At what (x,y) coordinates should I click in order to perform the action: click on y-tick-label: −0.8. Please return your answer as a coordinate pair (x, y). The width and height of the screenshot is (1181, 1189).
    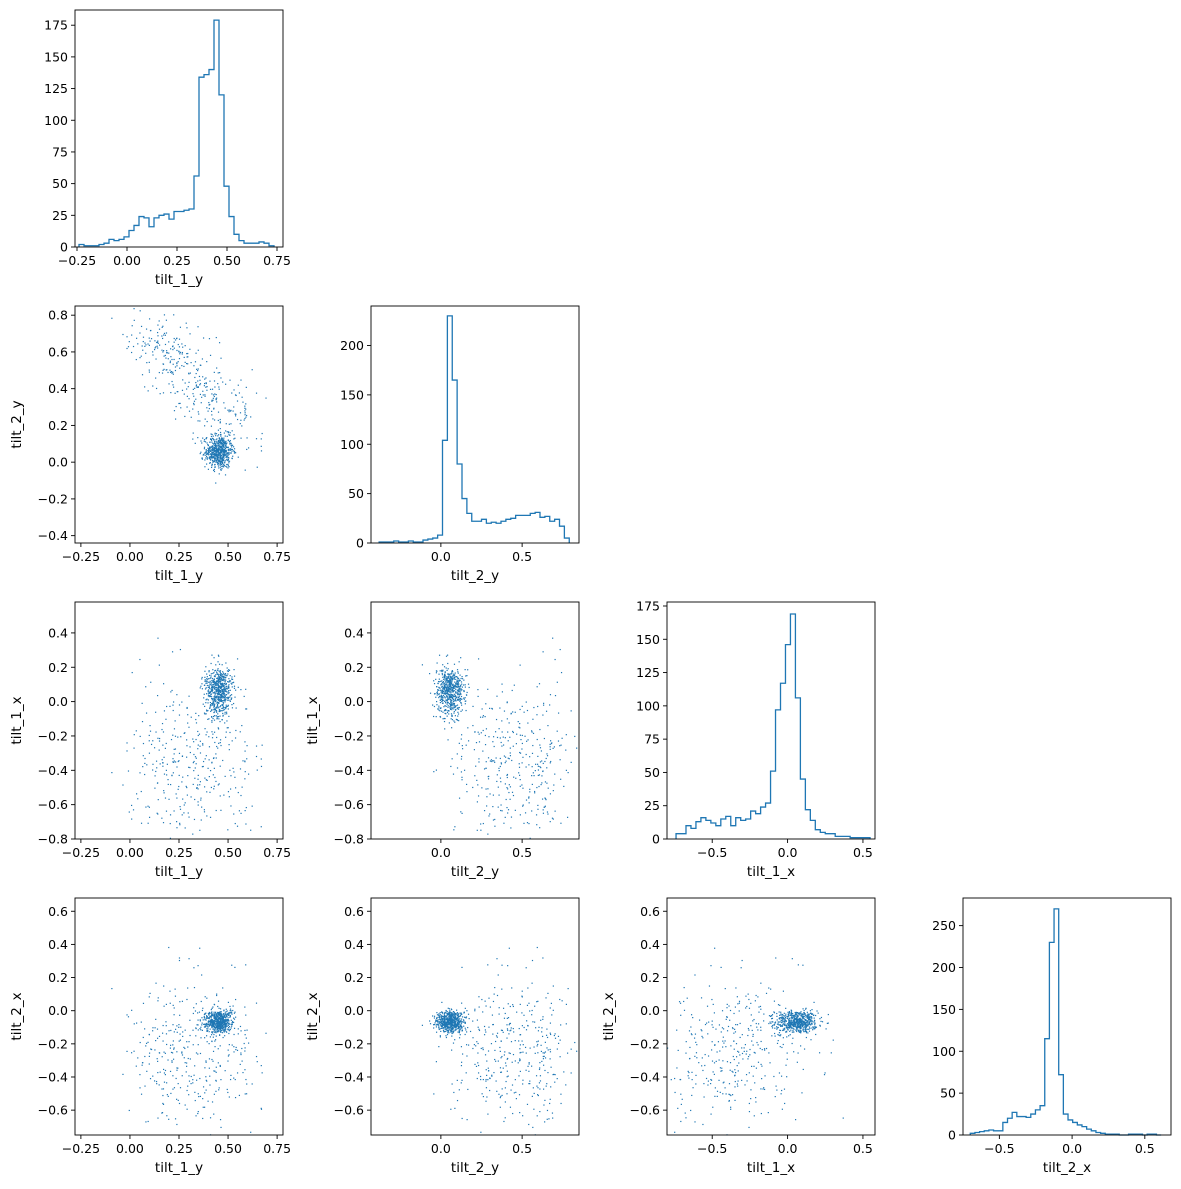
    Looking at the image, I should click on (349, 839).